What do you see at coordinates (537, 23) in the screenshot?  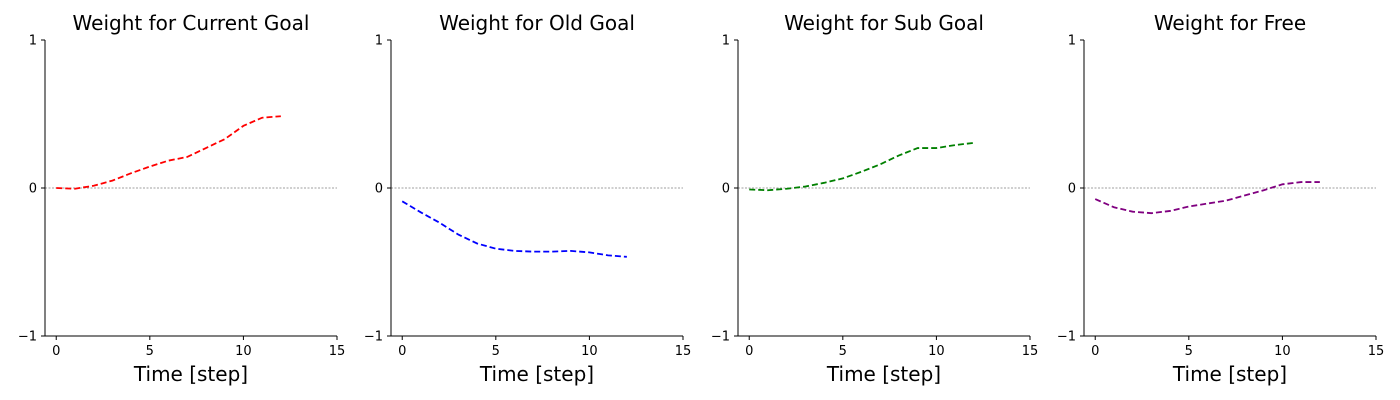 I see `chart-title: Weight for Old Goal` at bounding box center [537, 23].